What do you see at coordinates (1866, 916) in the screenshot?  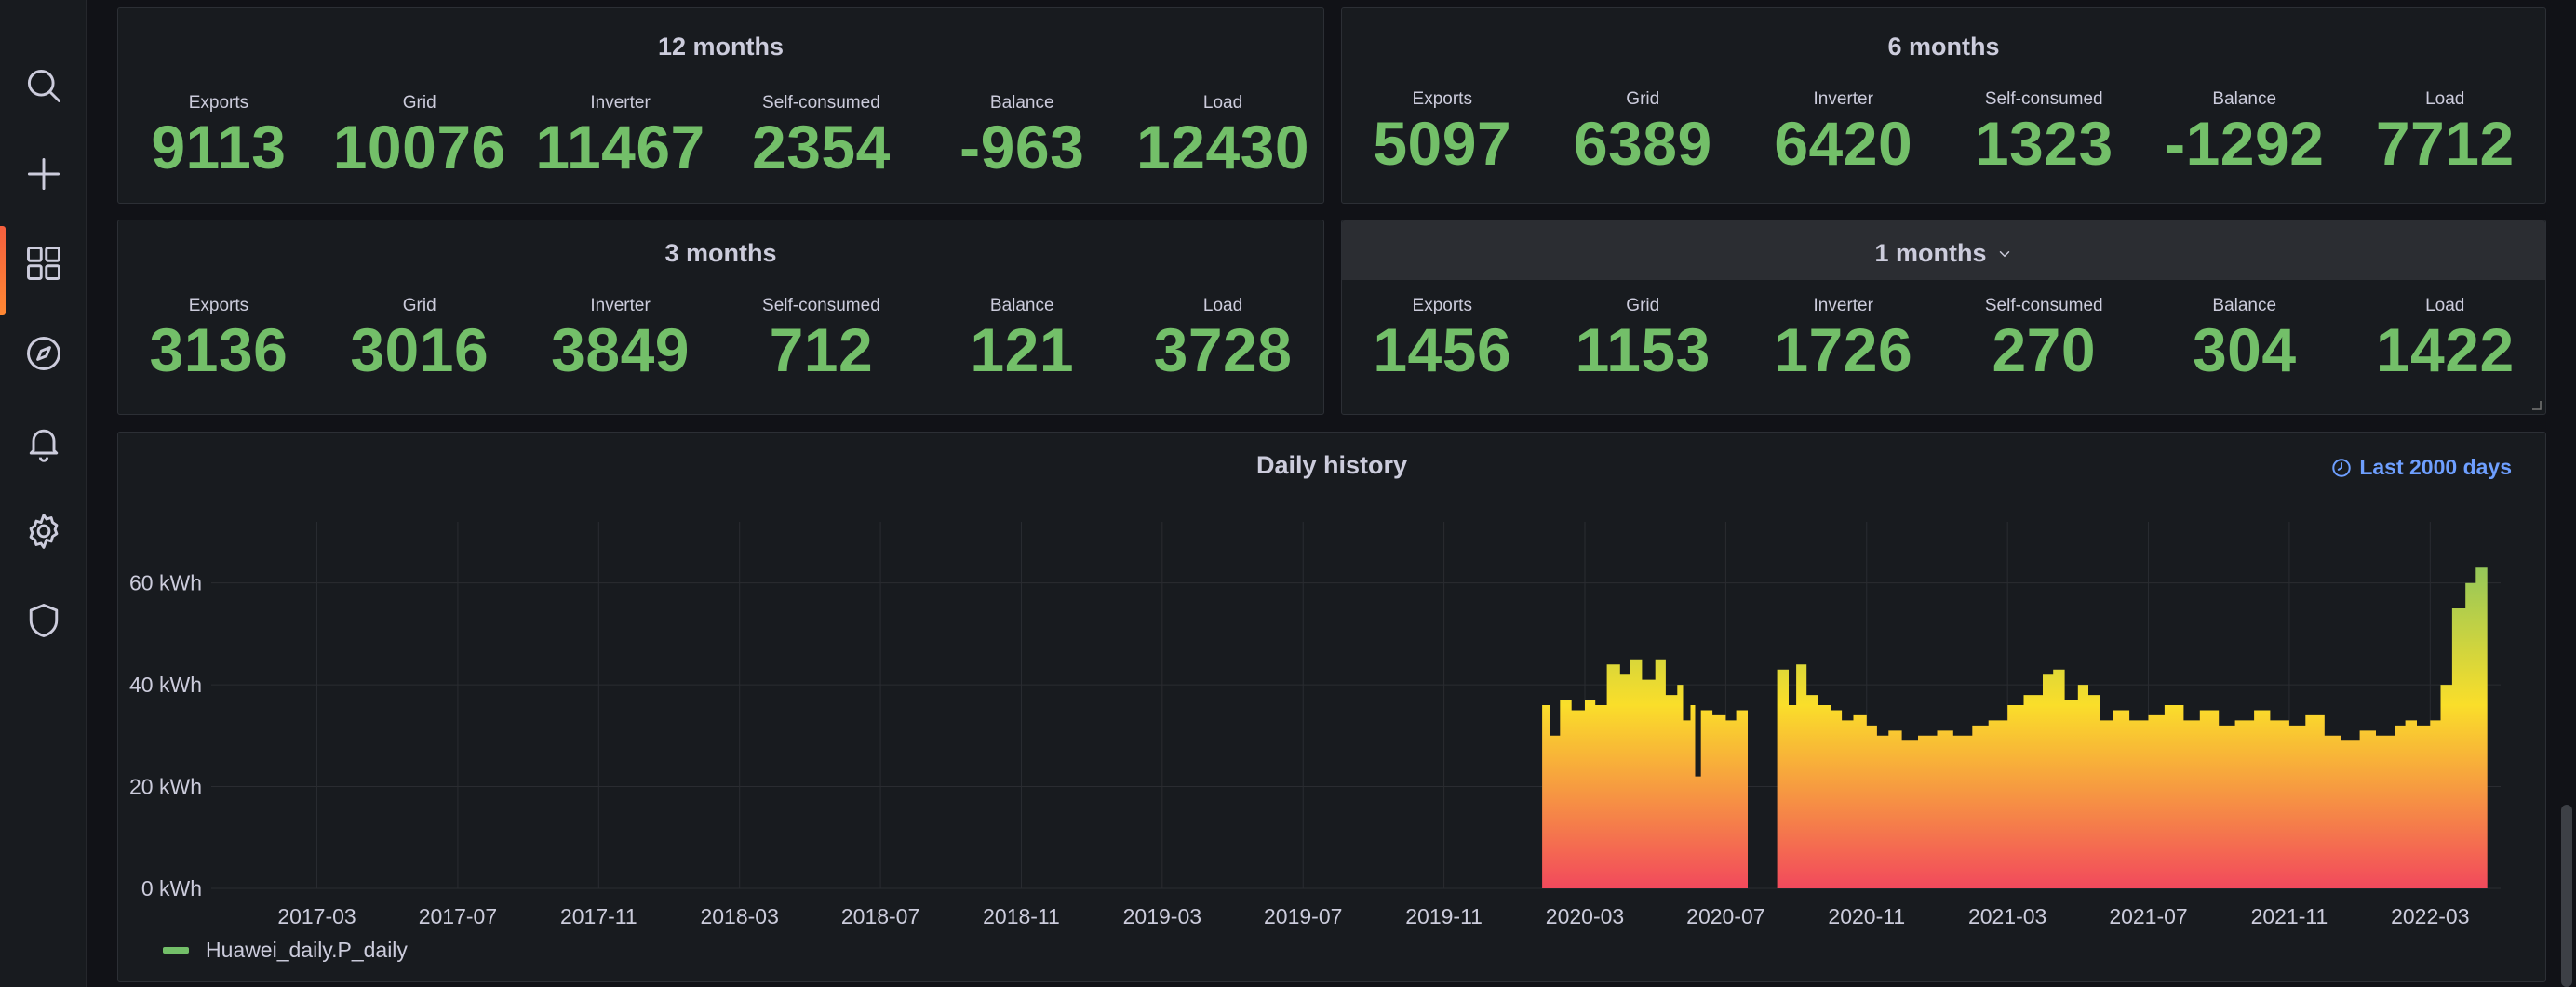 I see `x-tick-label: 2020-11` at bounding box center [1866, 916].